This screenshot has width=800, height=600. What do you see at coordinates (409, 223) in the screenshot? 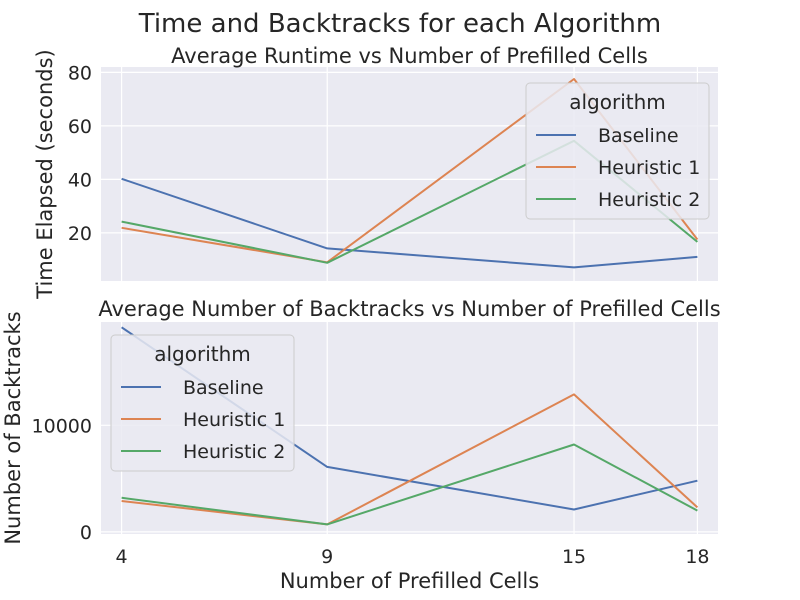
I see `chart1-series-baseline` at bounding box center [409, 223].